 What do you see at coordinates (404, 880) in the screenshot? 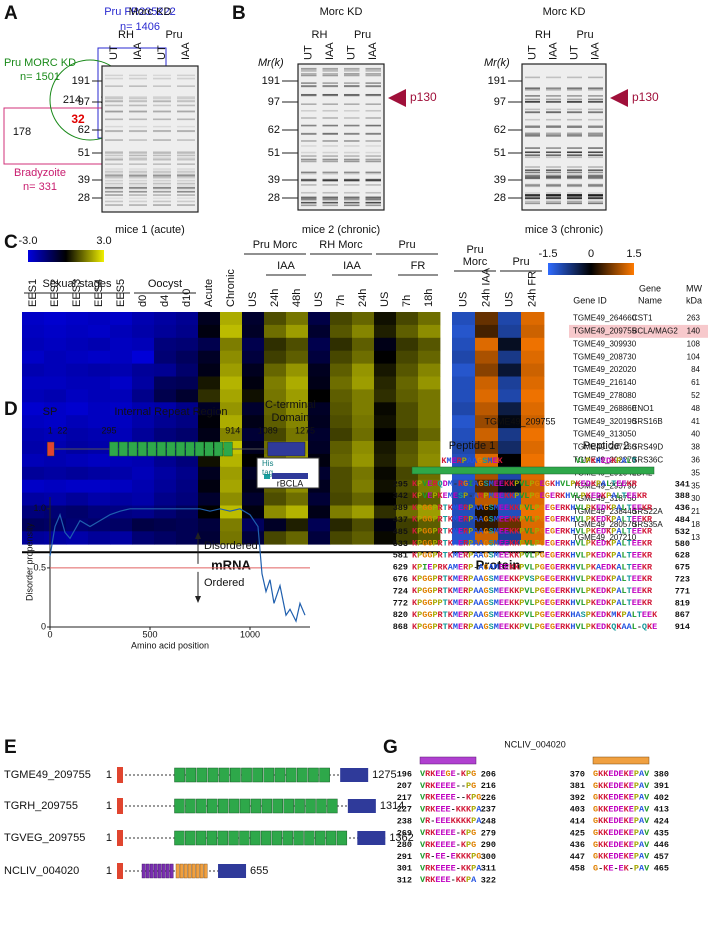
I see `residue-start: 312` at bounding box center [404, 880].